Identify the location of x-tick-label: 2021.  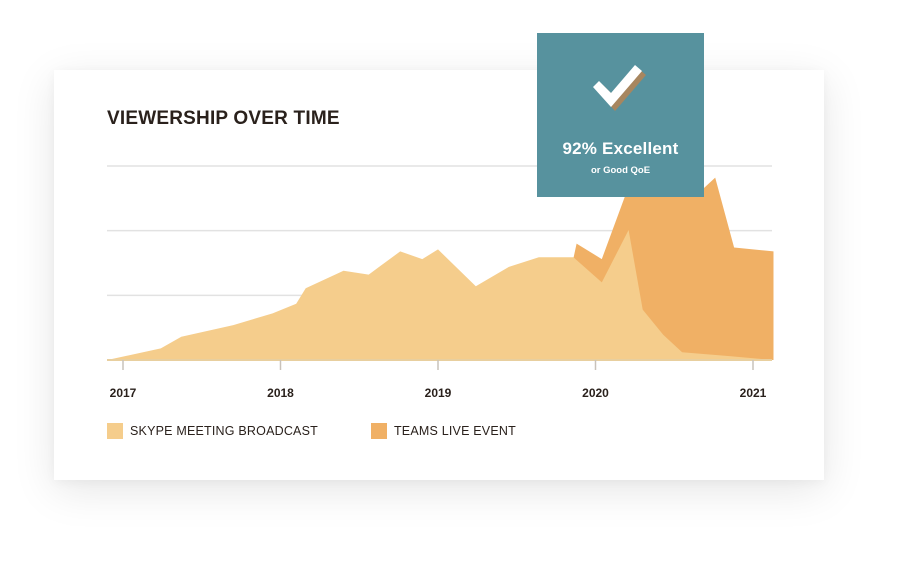
(753, 393).